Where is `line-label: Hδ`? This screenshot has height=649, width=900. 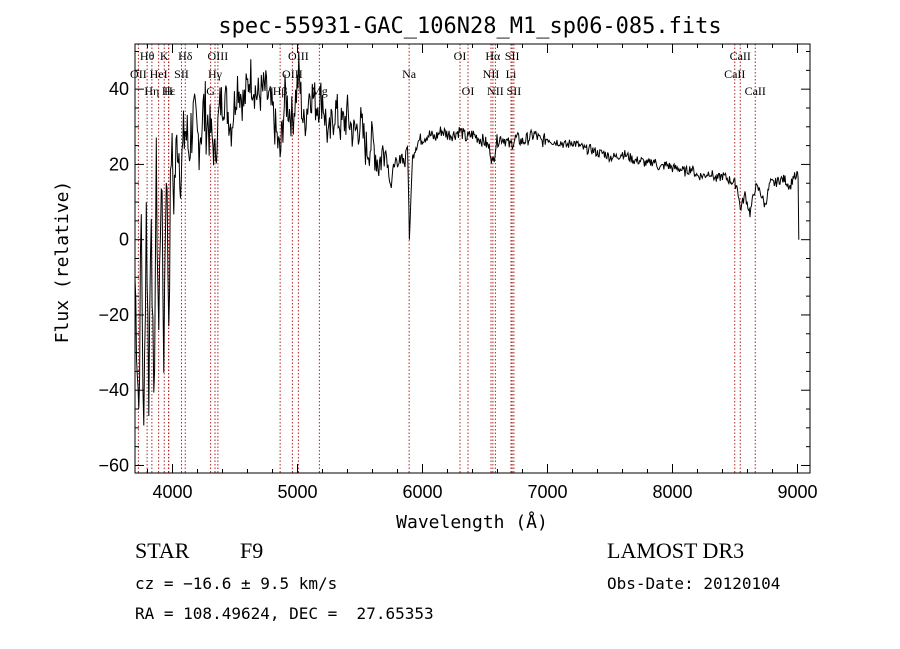
line-label: Hδ is located at coordinates (185, 56).